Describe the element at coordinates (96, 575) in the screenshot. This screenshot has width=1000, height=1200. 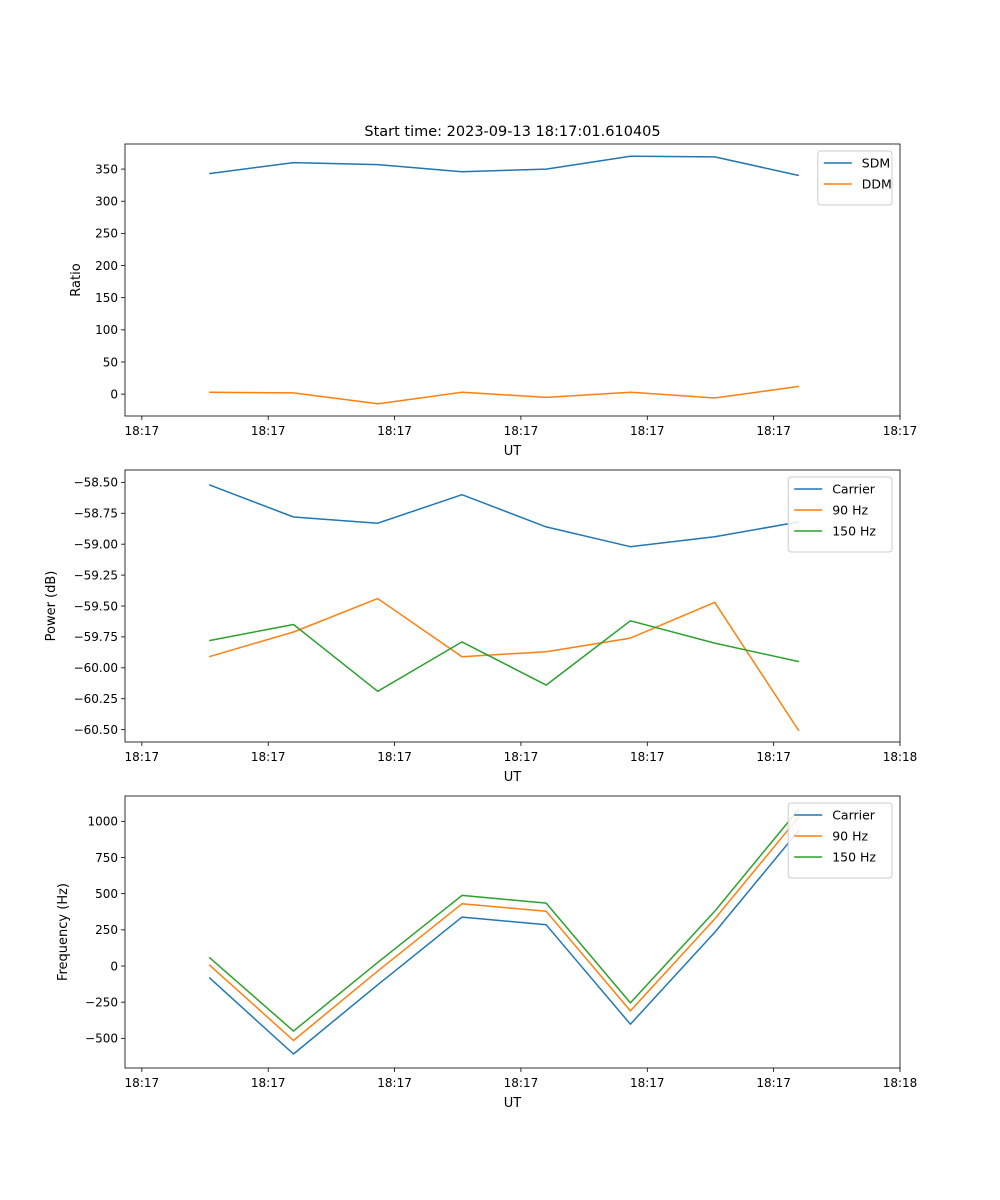
I see `y-tick-label: −59.25` at that location.